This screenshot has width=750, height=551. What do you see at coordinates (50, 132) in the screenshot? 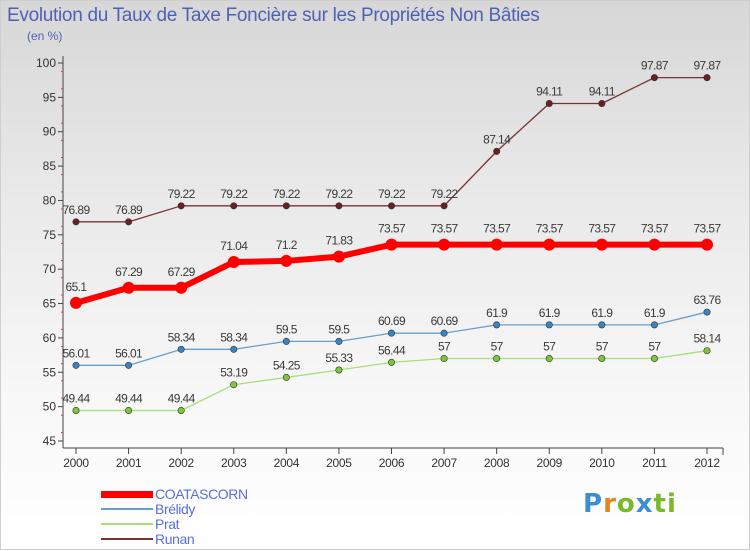
I see `y-tick-label: 90` at bounding box center [50, 132].